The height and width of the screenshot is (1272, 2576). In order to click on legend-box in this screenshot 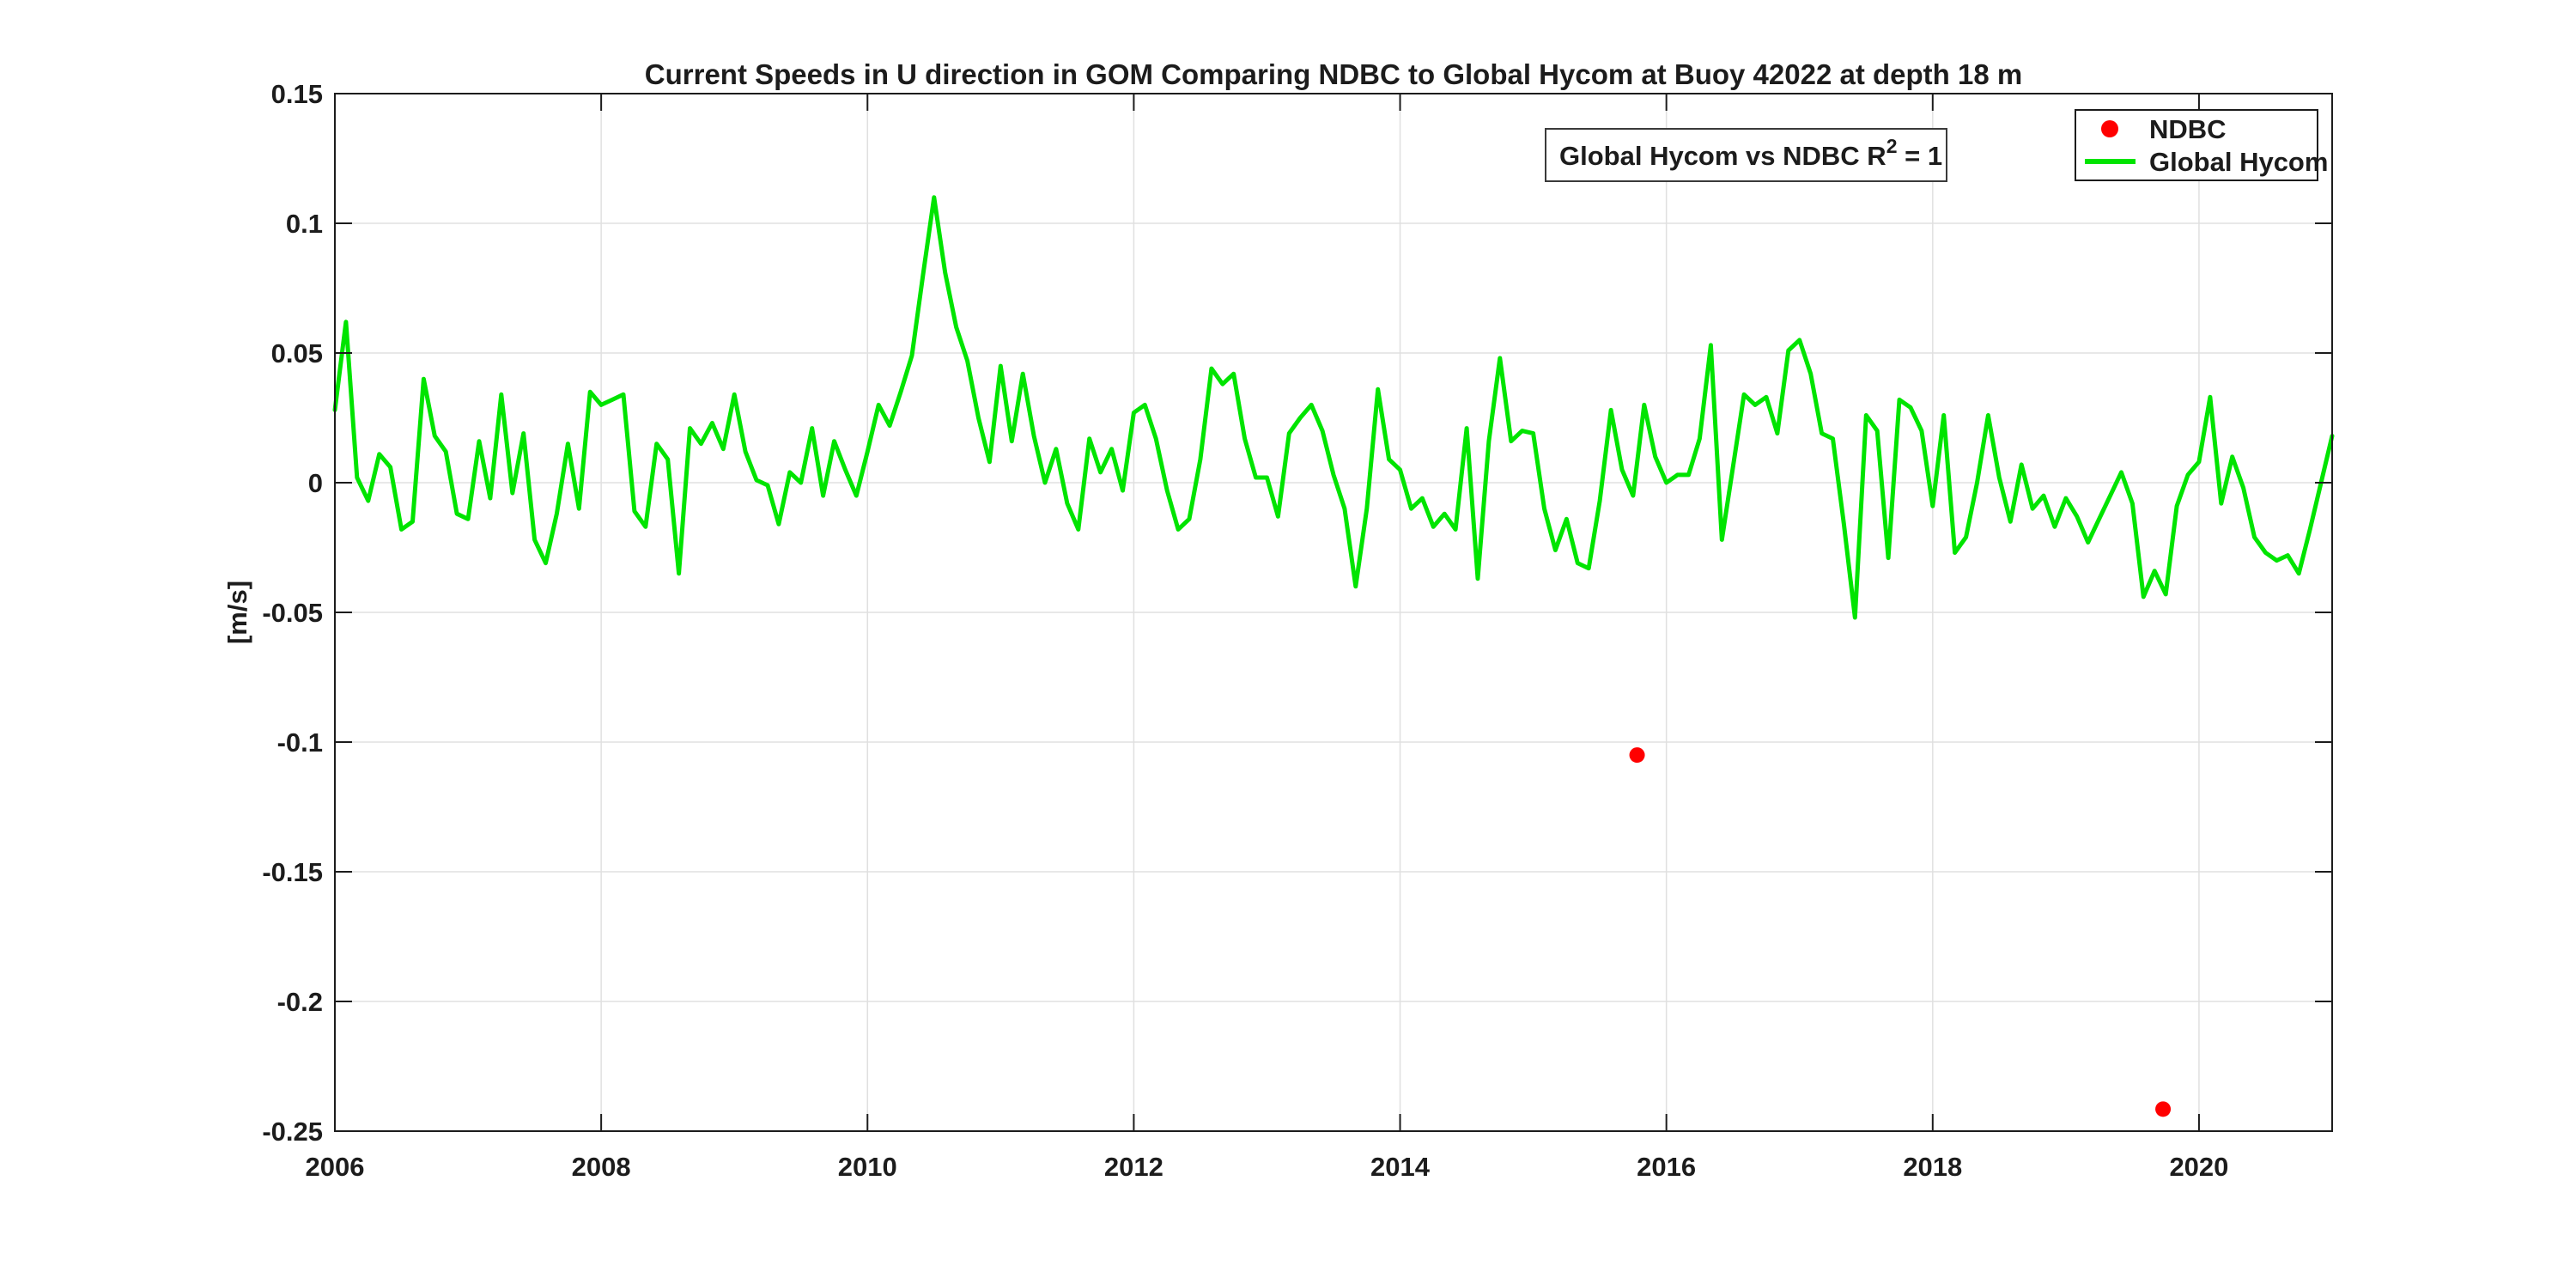, I will do `click(2196, 145)`.